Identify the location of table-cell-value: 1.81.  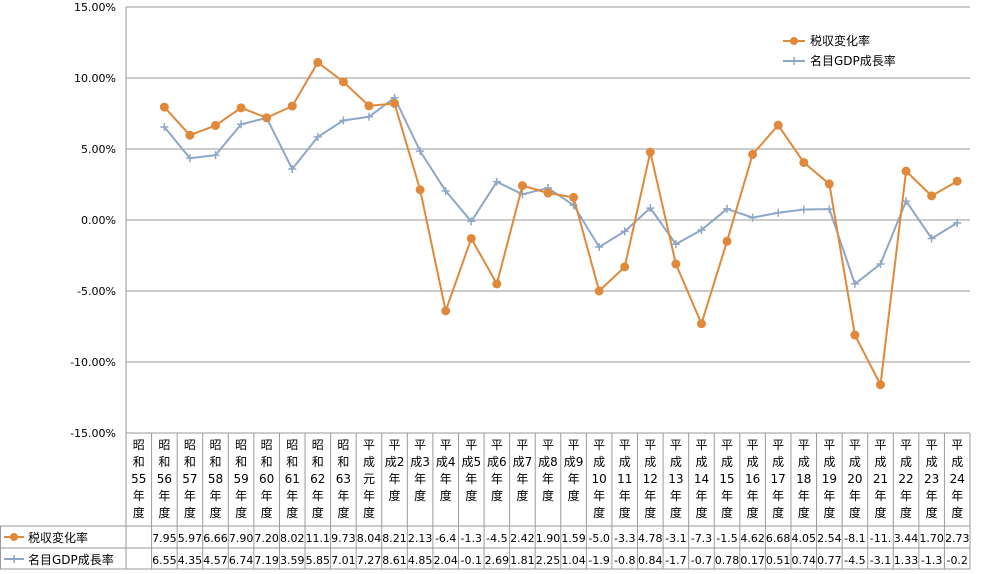
(522, 560).